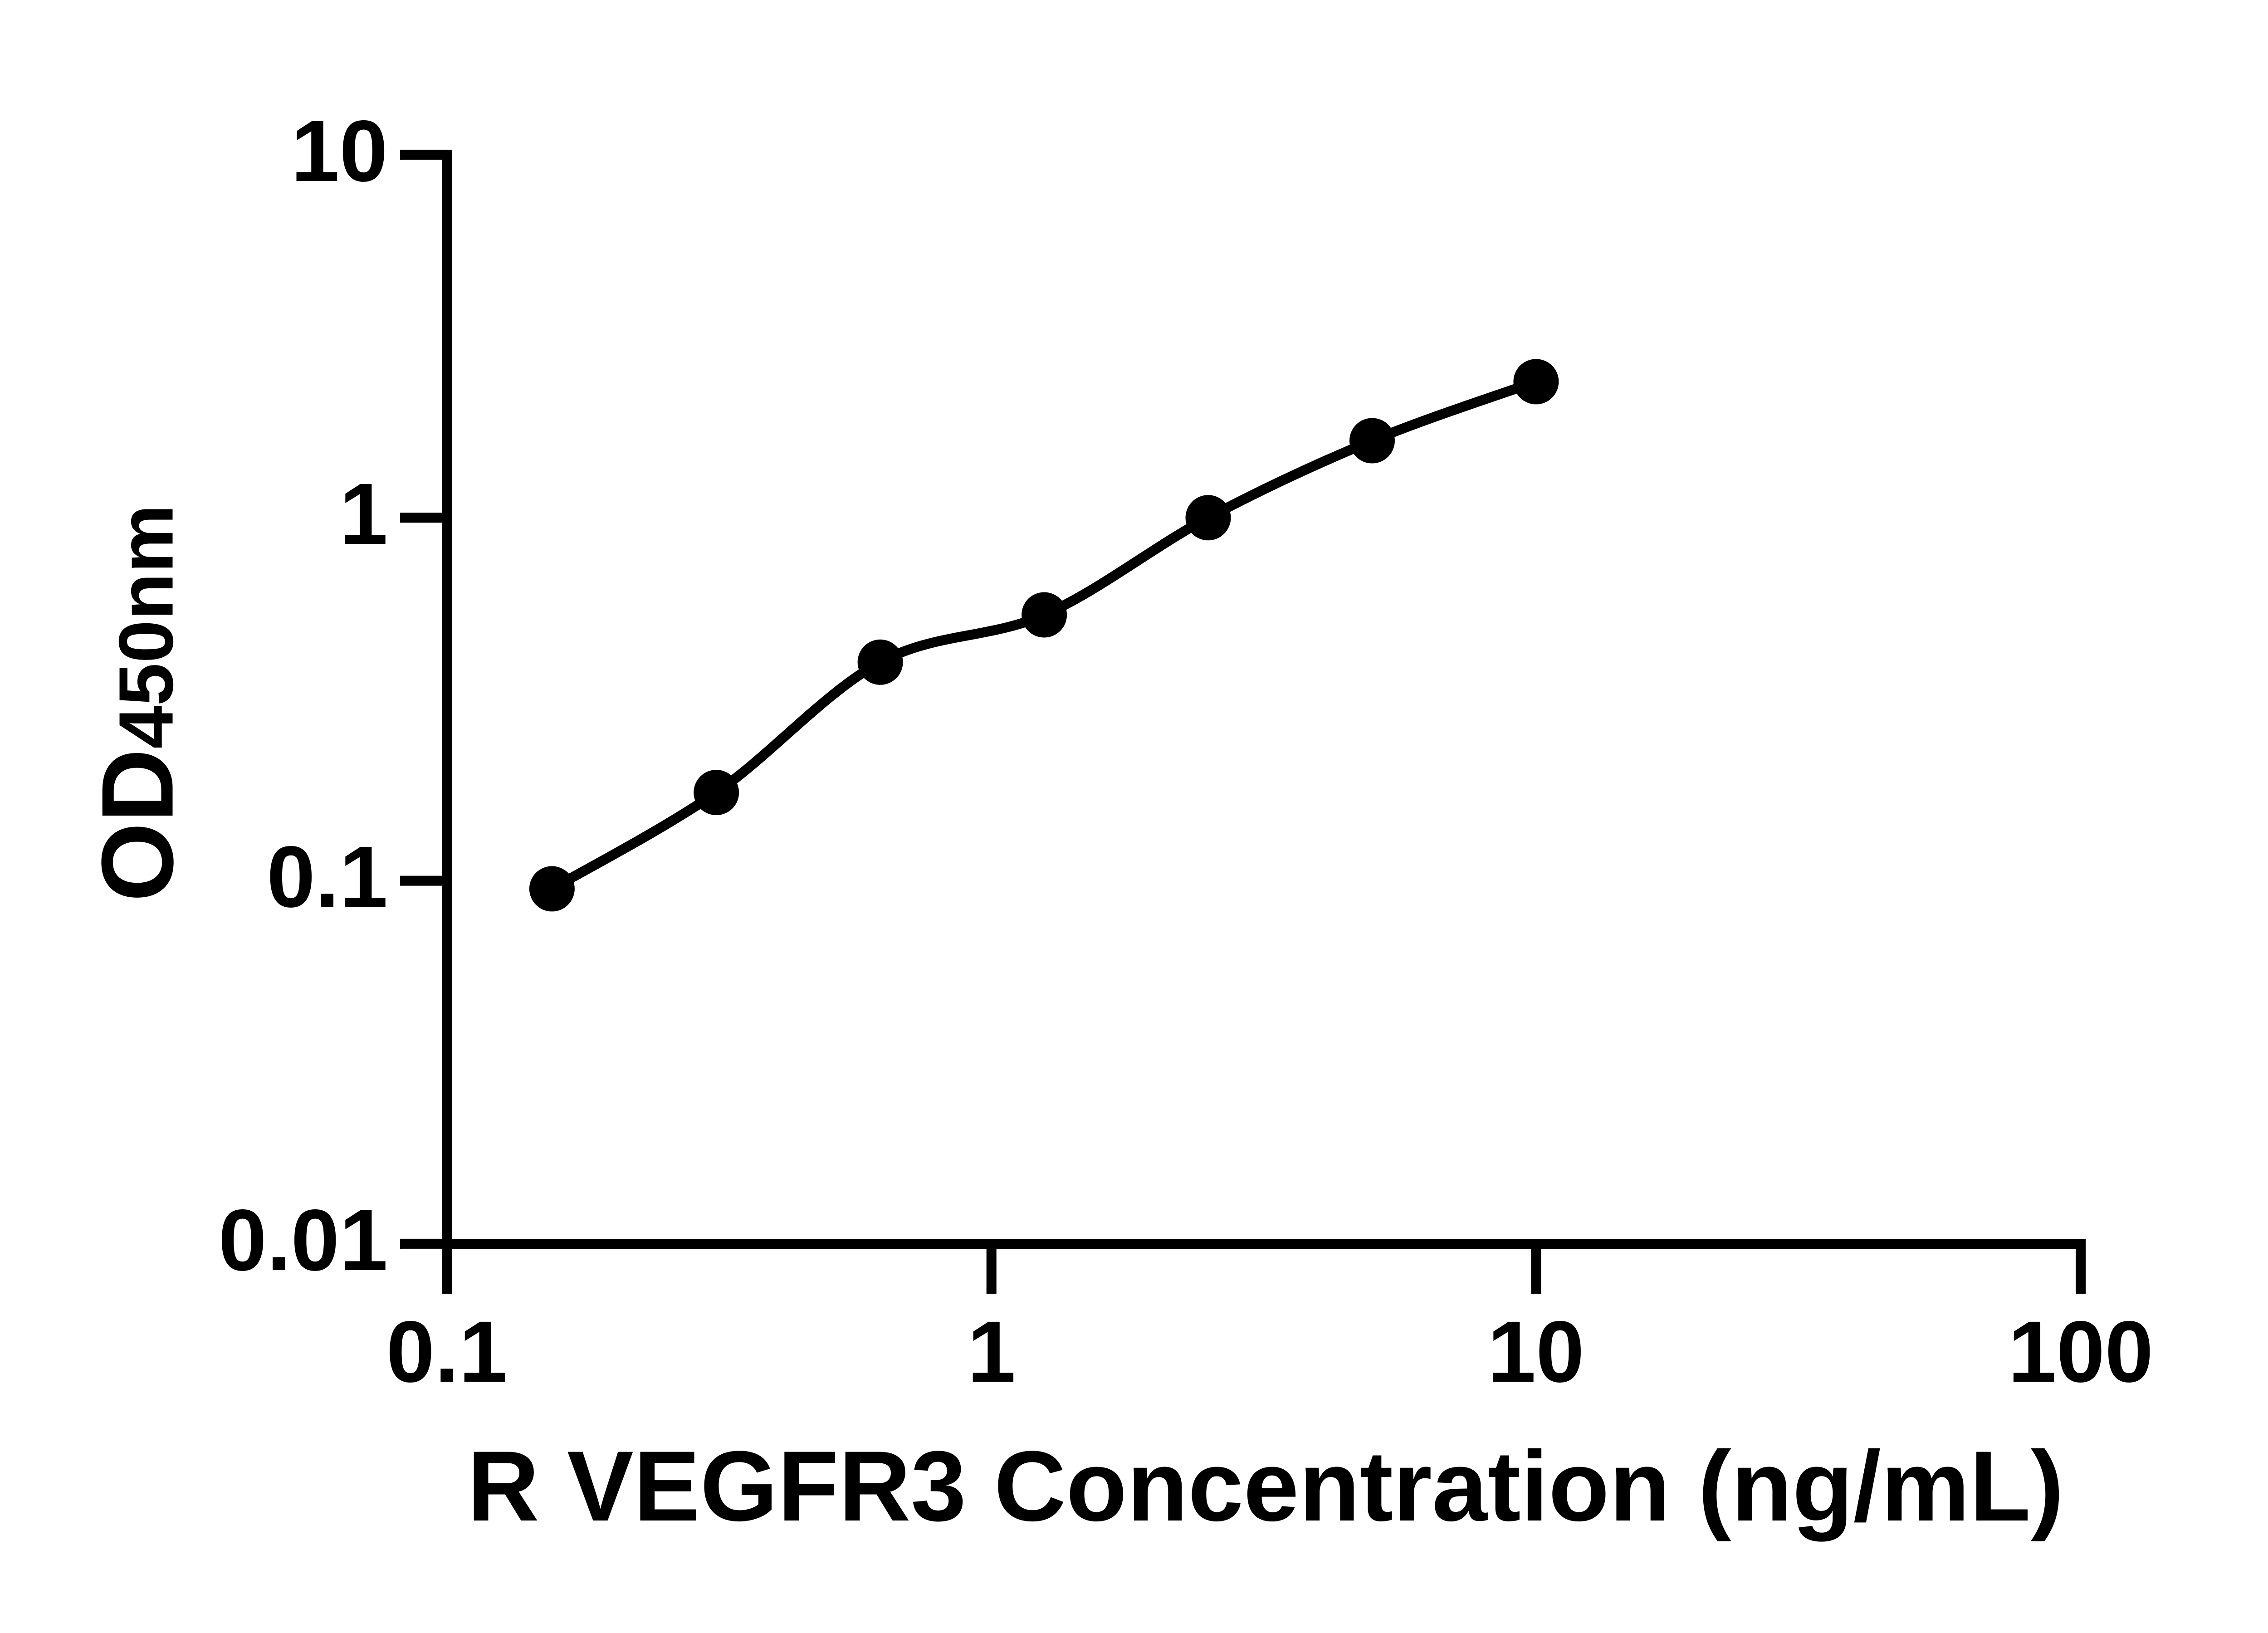 This screenshot has width=2268, height=1633. I want to click on y-axis-title-main: OD, so click(137, 825).